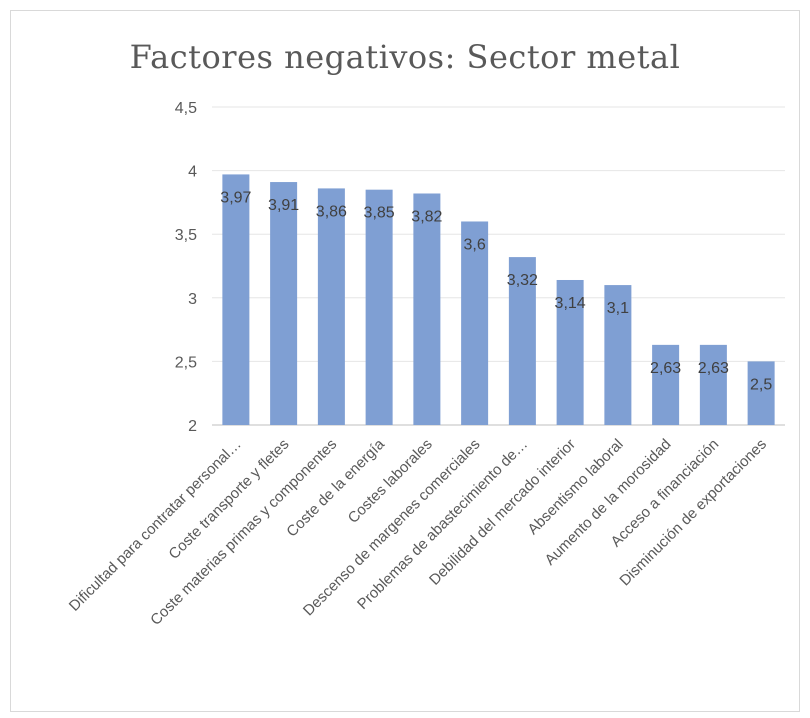  What do you see at coordinates (283, 205) in the screenshot?
I see `data-label: 3,91` at bounding box center [283, 205].